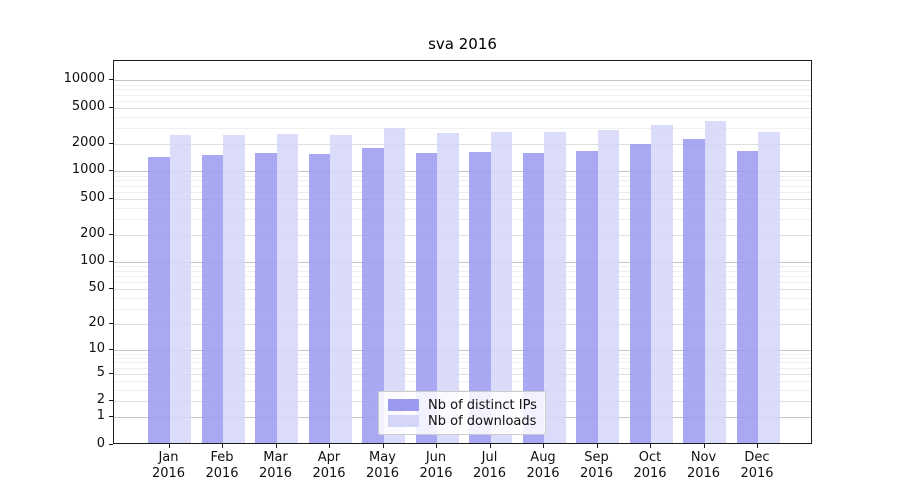 Image resolution: width=900 pixels, height=500 pixels. I want to click on y-tick-label: 200, so click(92, 233).